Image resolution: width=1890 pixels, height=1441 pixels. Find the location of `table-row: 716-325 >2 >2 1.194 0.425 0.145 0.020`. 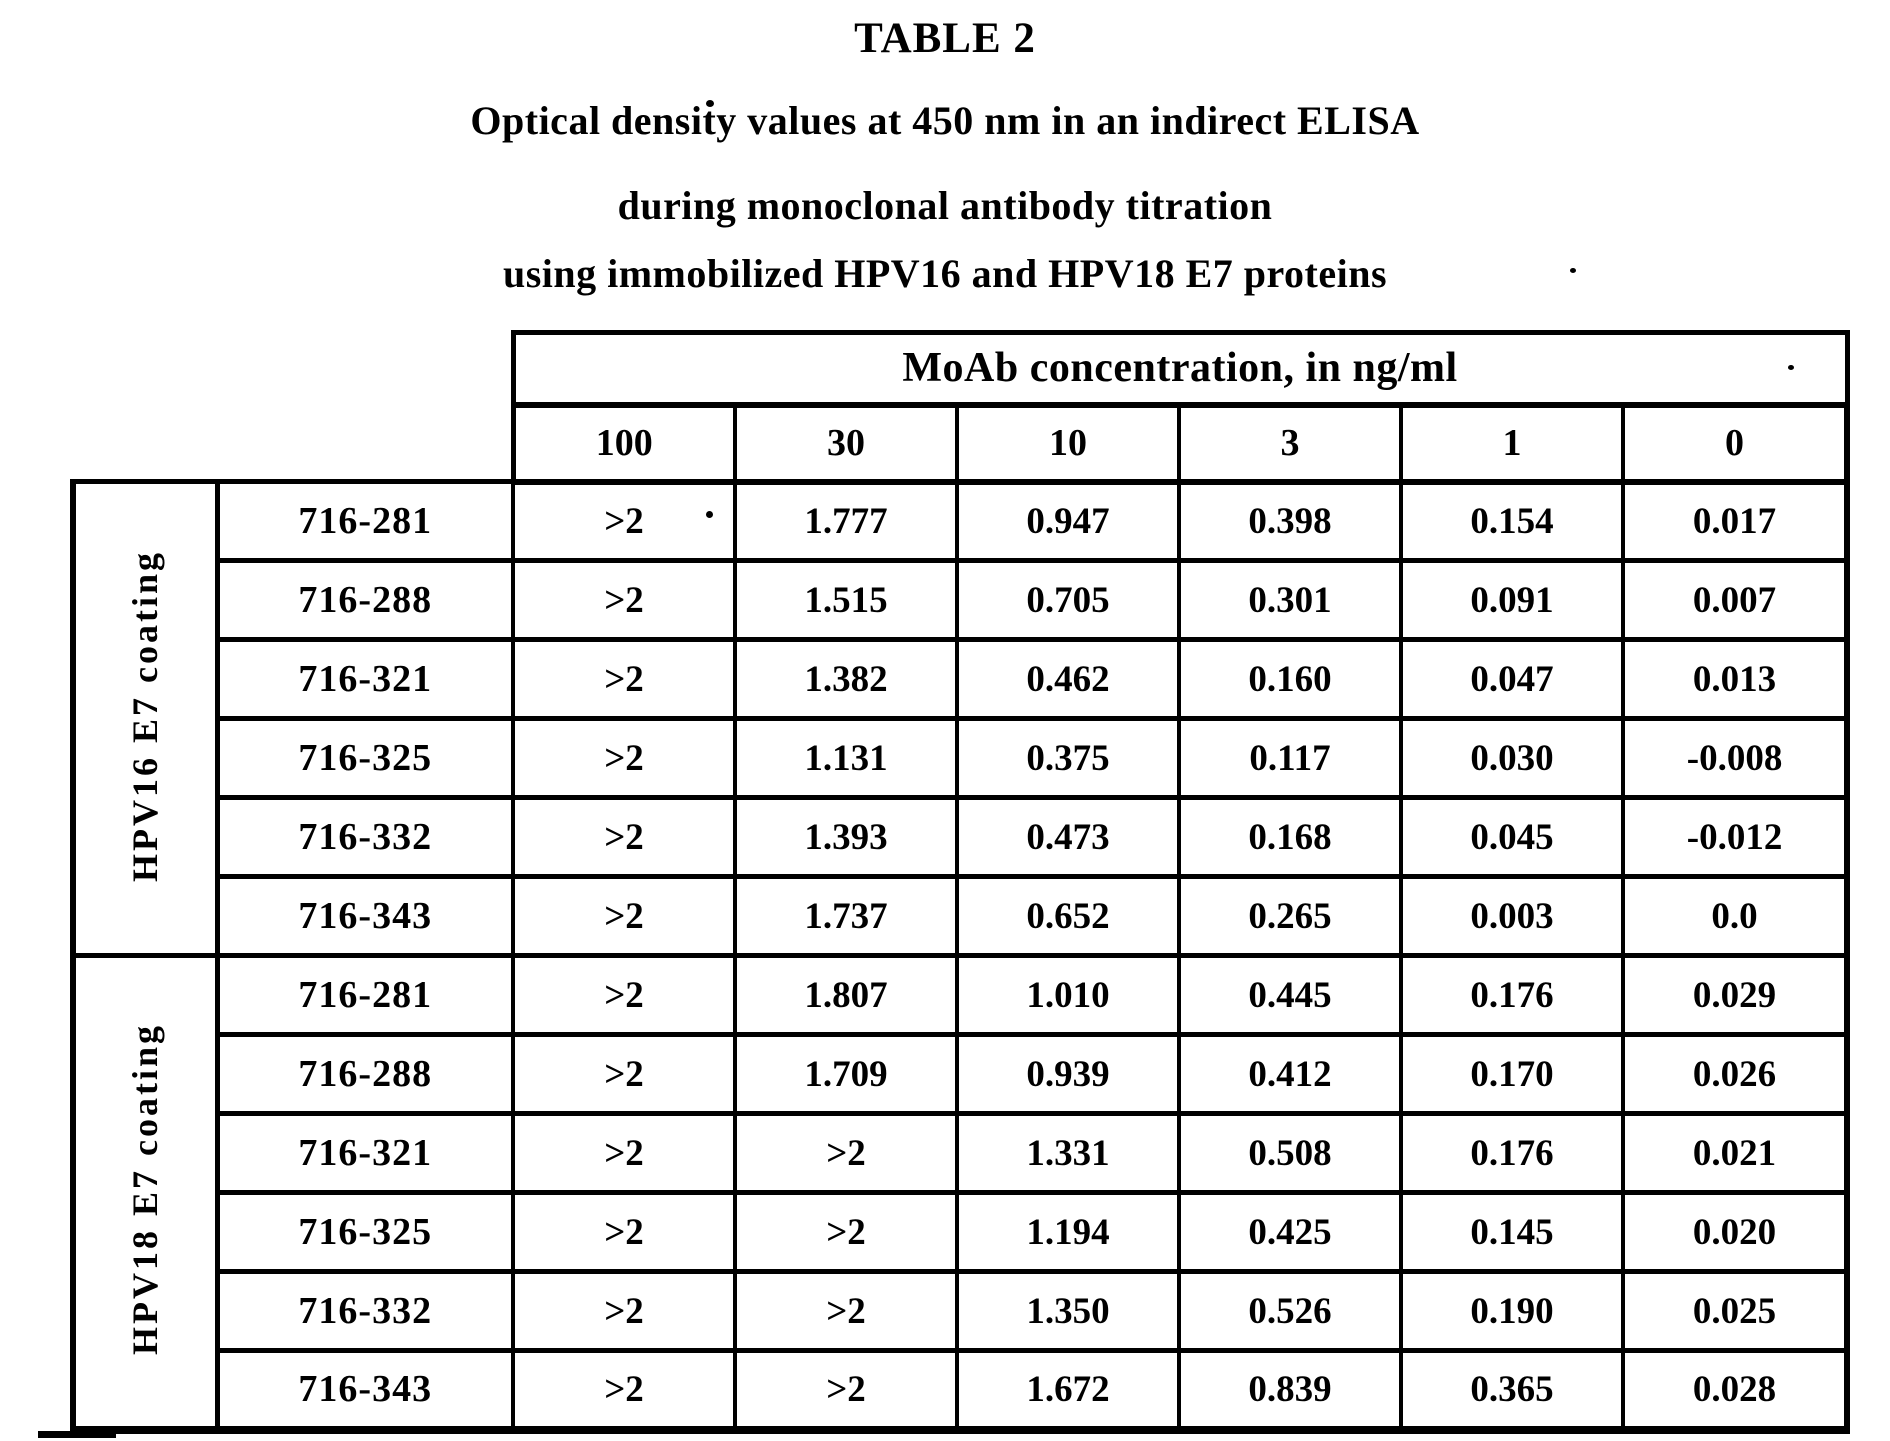

table-row: 716-325 >2 >2 1.194 0.425 0.145 0.020 is located at coordinates (962, 1232).